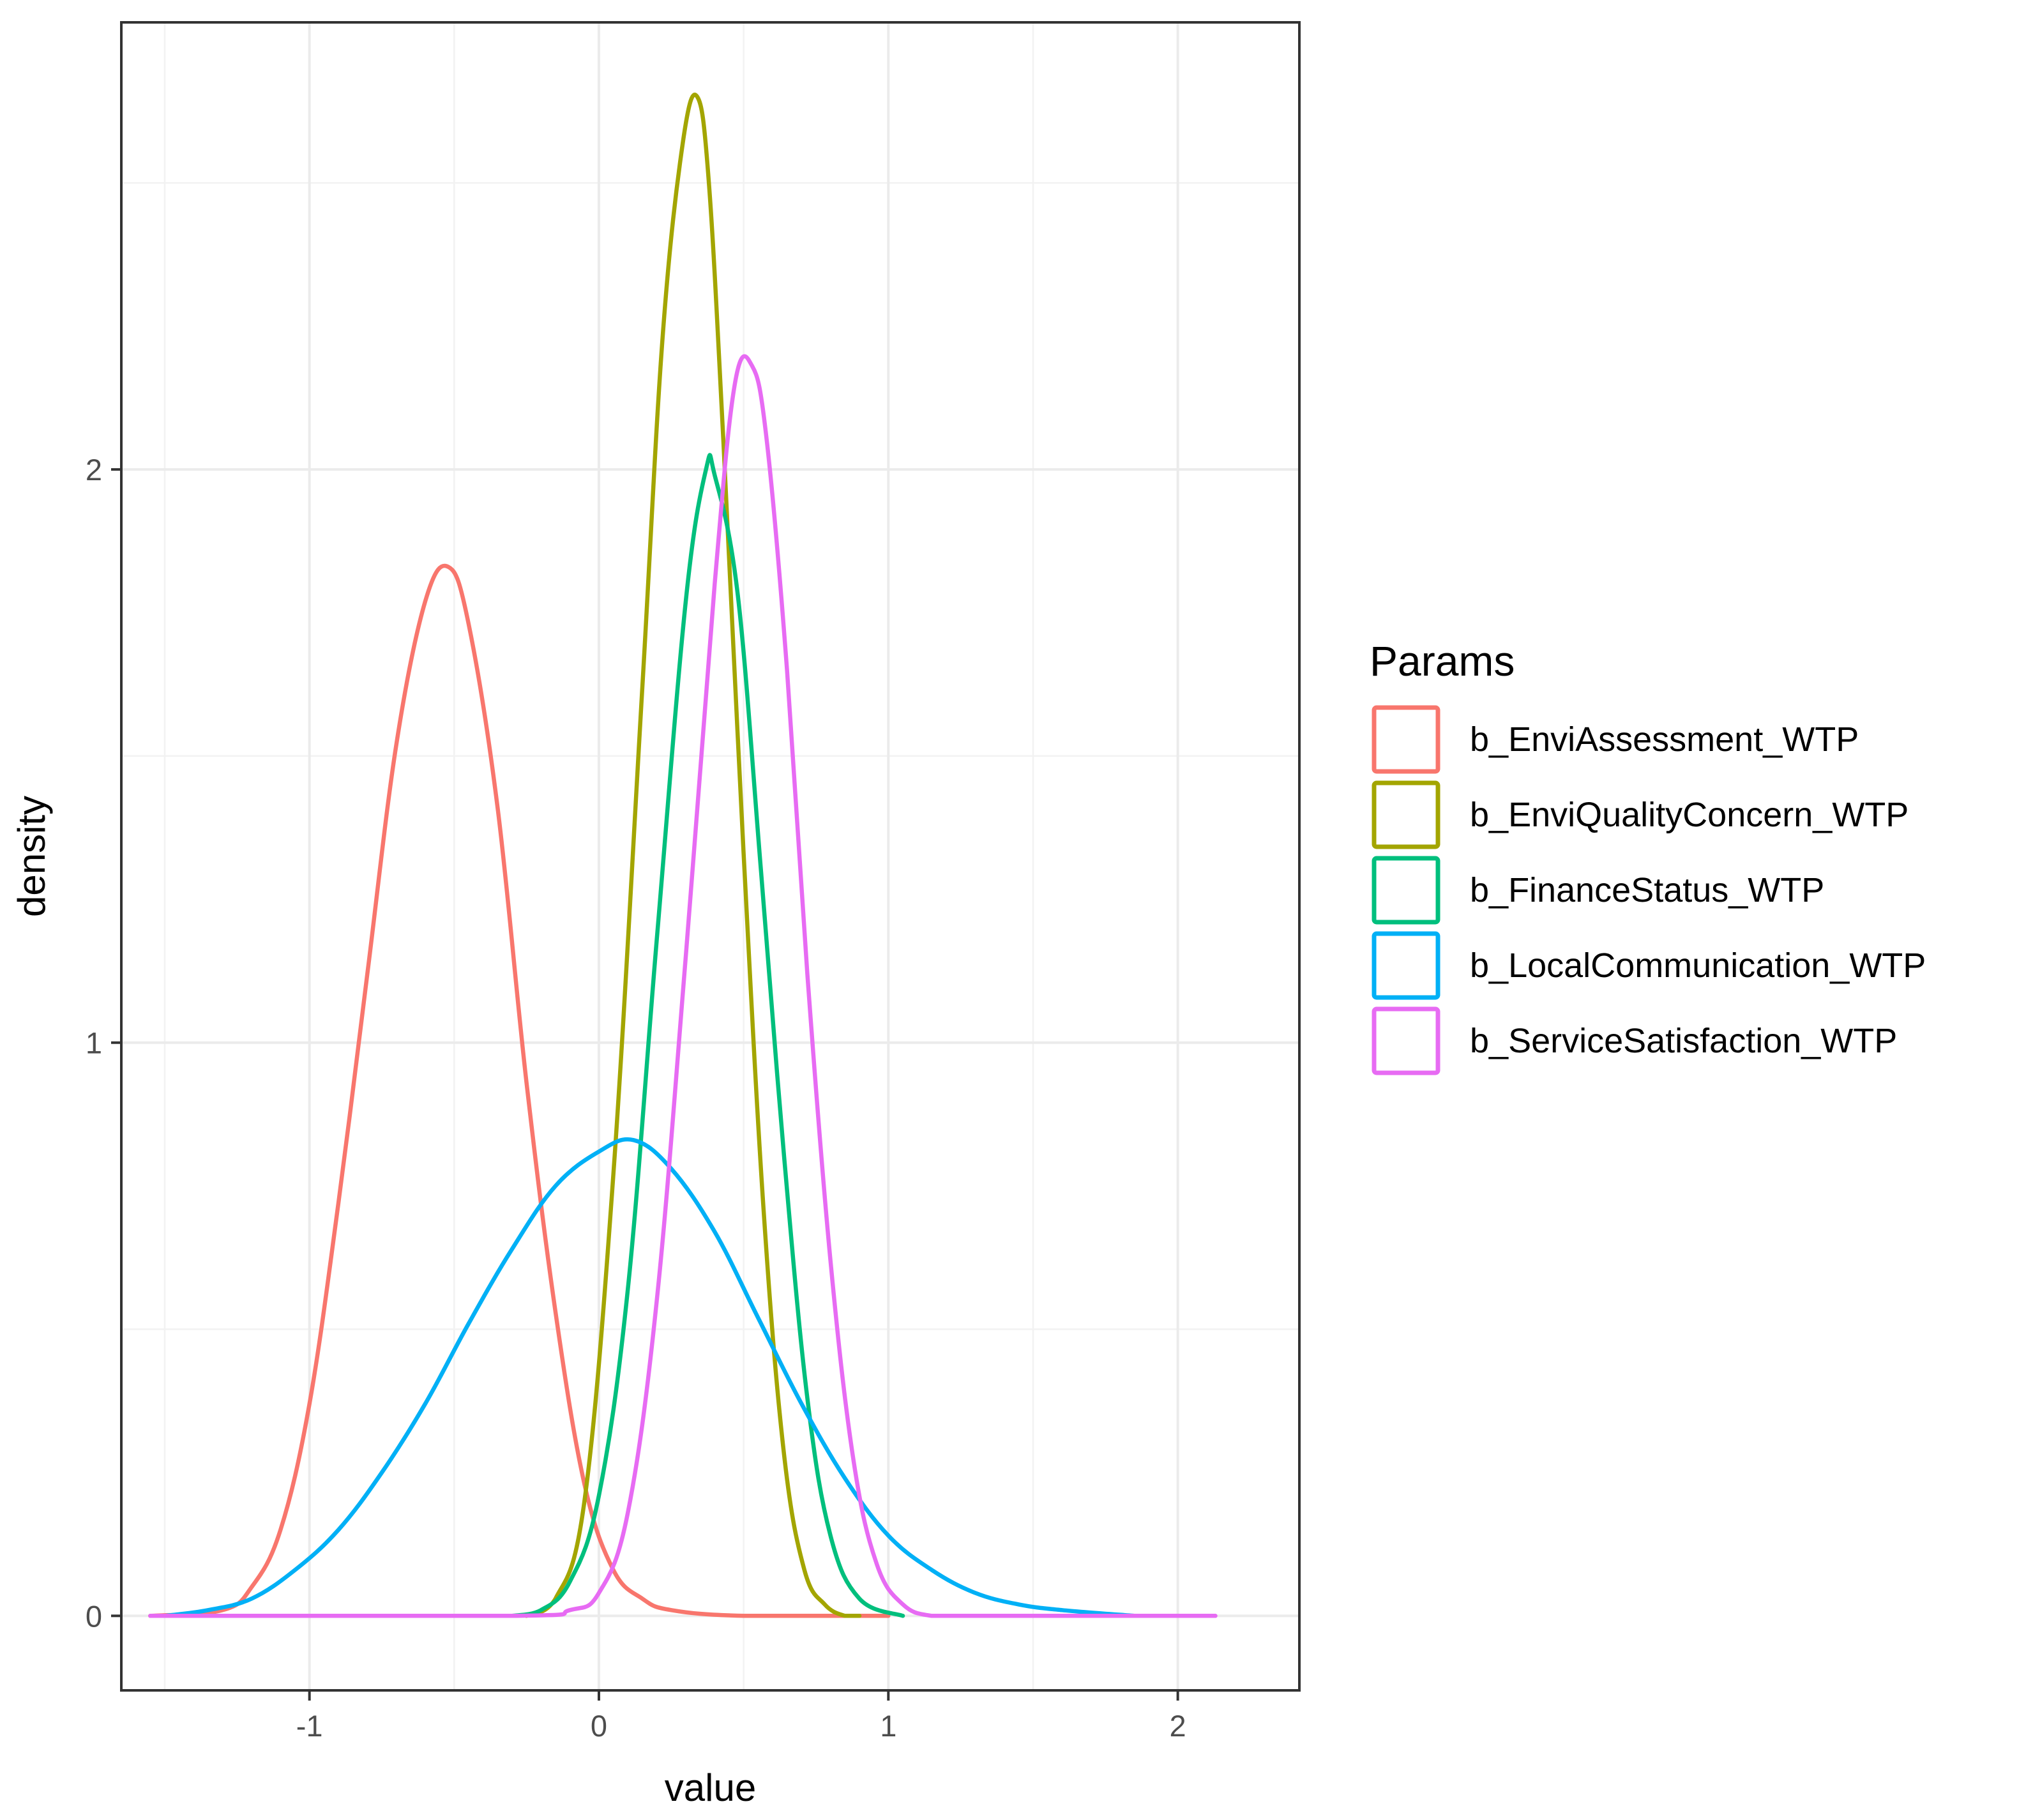 This screenshot has height=1820, width=2026. I want to click on x-tick-label: -1, so click(309, 1726).